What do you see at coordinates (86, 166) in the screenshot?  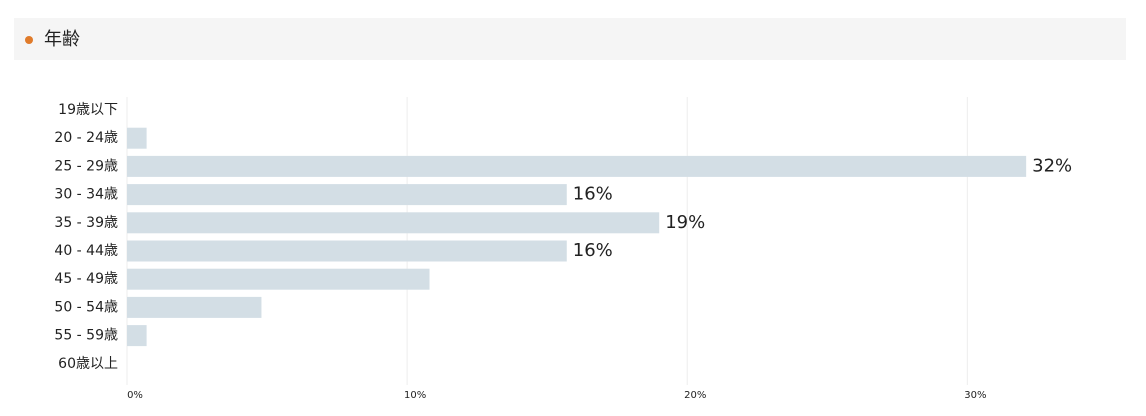 I see `y-tick-label: 25 - 29歳` at bounding box center [86, 166].